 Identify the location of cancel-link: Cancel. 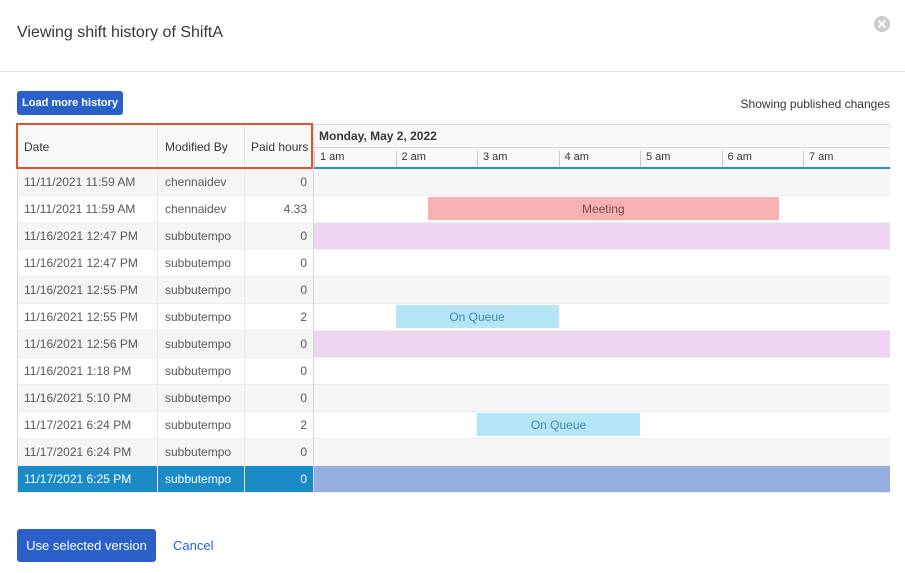
(193, 545).